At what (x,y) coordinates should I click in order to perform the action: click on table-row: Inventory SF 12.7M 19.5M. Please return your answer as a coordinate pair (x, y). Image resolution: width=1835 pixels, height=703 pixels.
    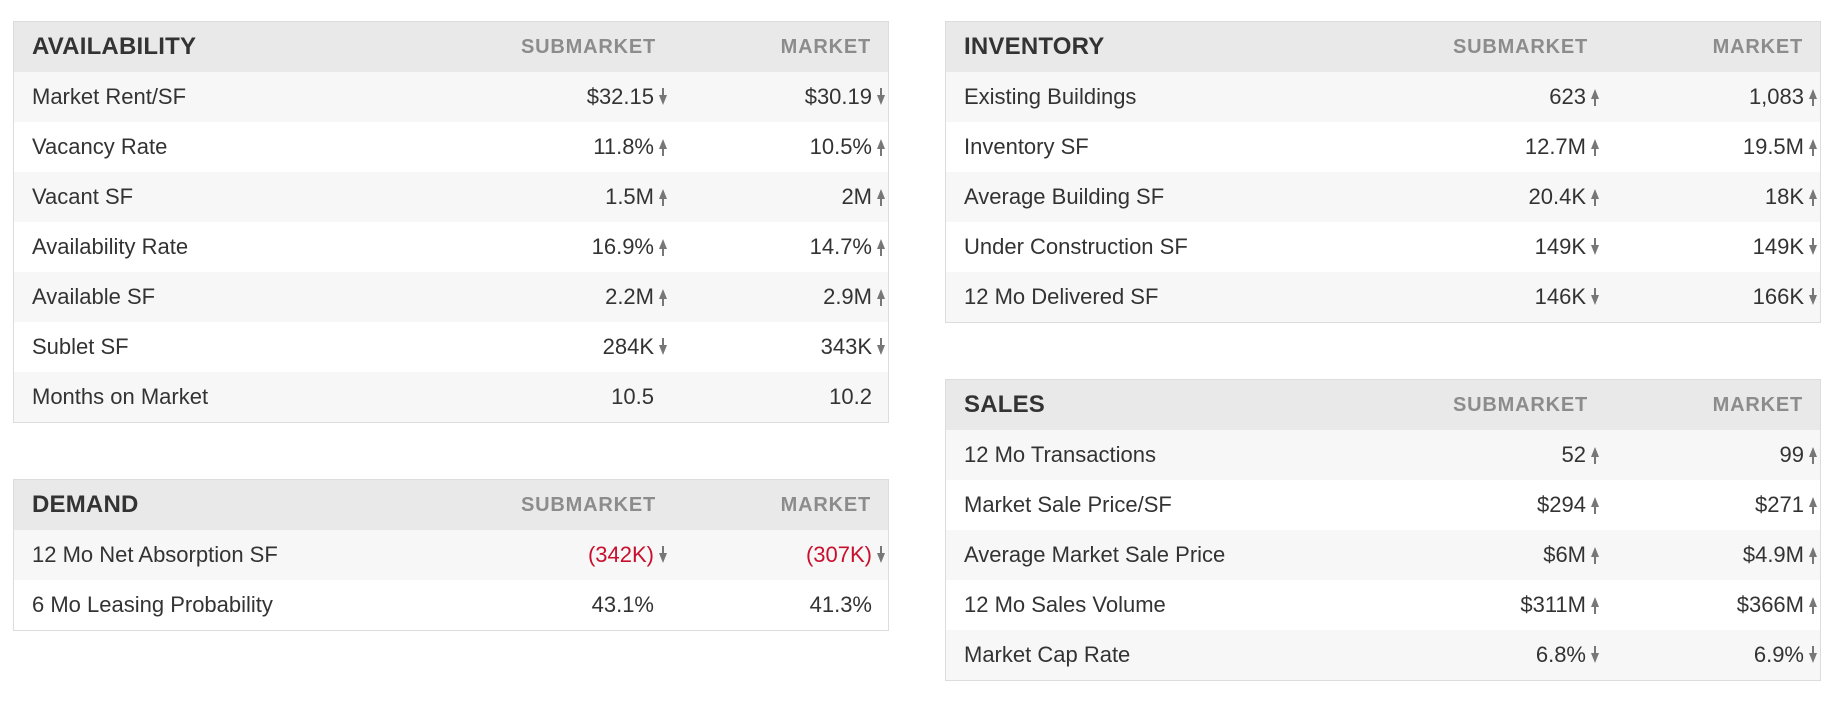
    Looking at the image, I should click on (1383, 147).